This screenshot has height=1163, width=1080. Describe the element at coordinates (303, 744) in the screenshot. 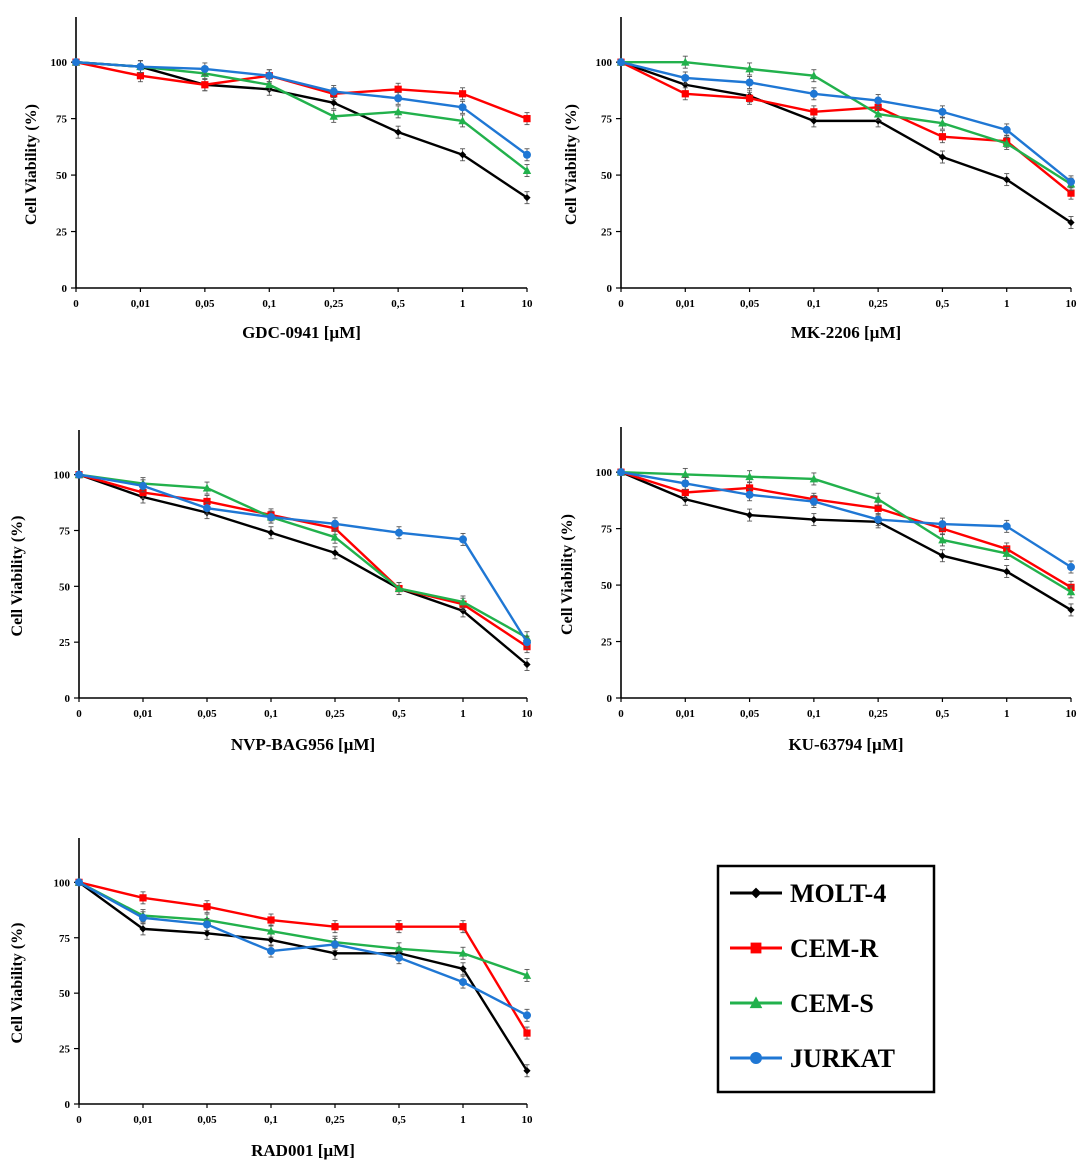

I see `x-axis-title: NVP-BAG956 [µM]` at that location.